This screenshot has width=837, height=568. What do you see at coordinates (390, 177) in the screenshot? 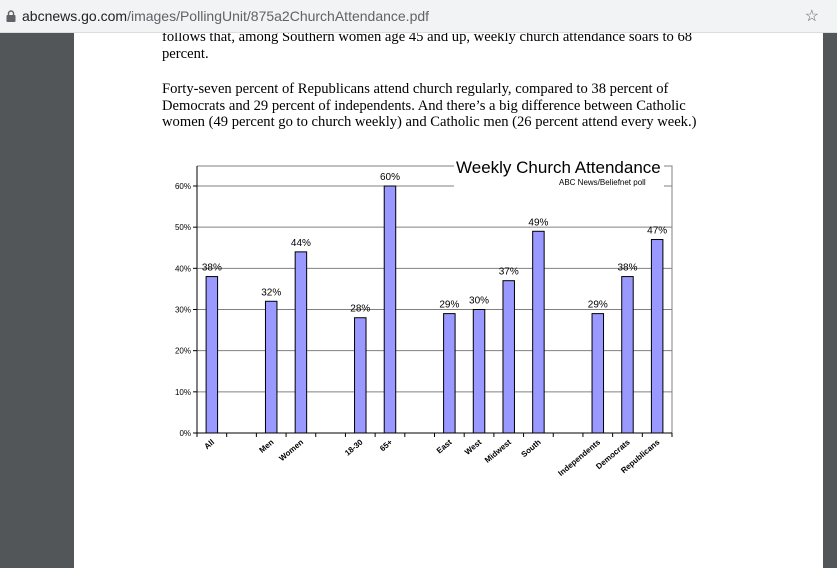
I see `data-label: 60%` at bounding box center [390, 177].